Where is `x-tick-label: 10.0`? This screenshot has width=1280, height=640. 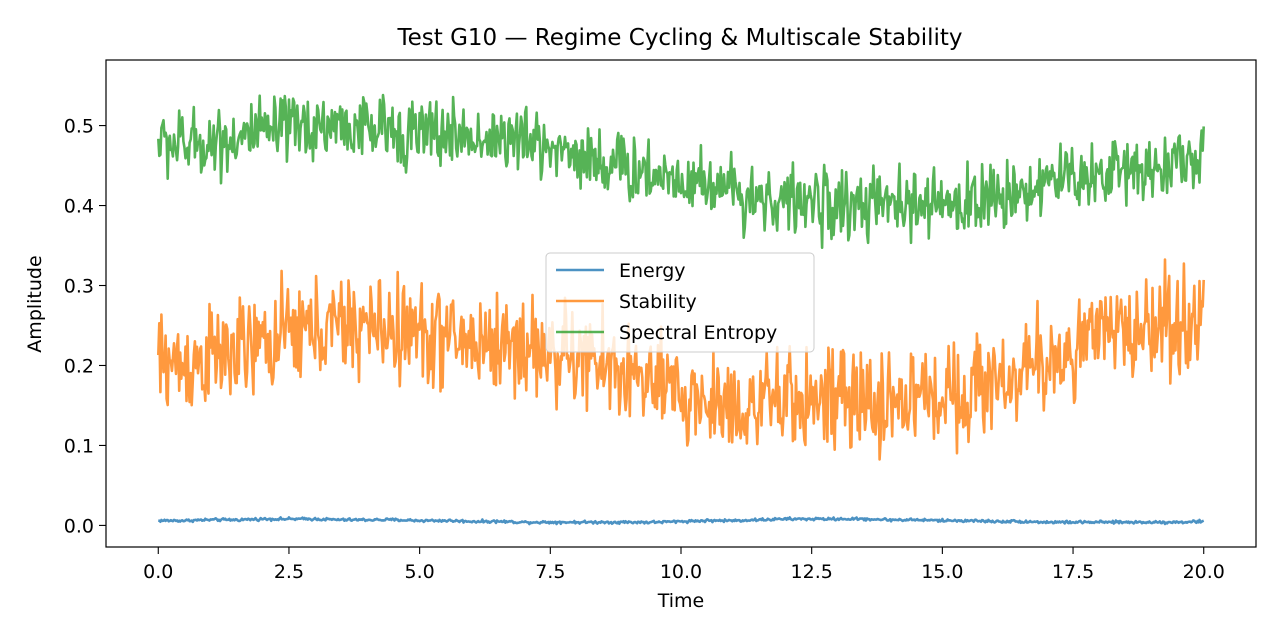
x-tick-label: 10.0 is located at coordinates (681, 572).